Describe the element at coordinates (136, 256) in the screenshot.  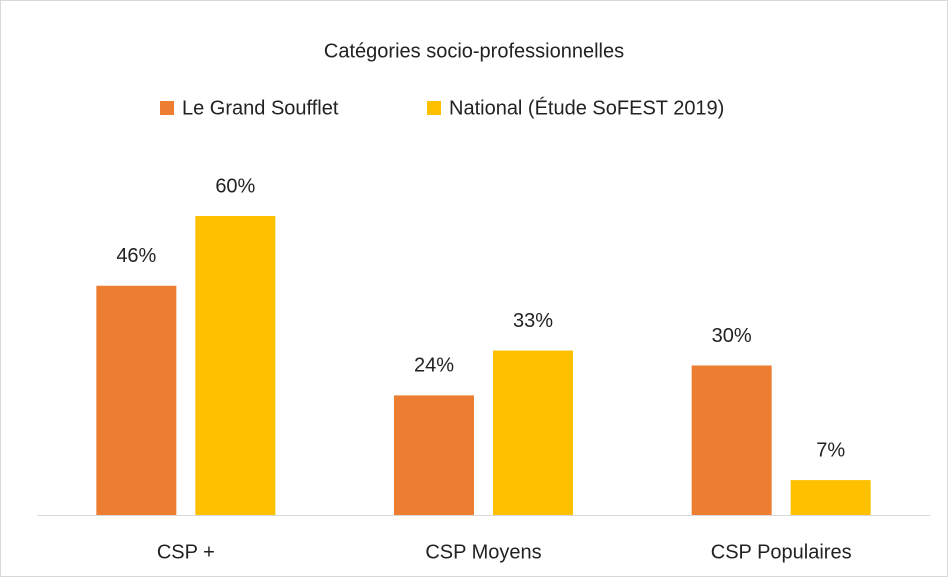
I see `data-label: 46%` at that location.